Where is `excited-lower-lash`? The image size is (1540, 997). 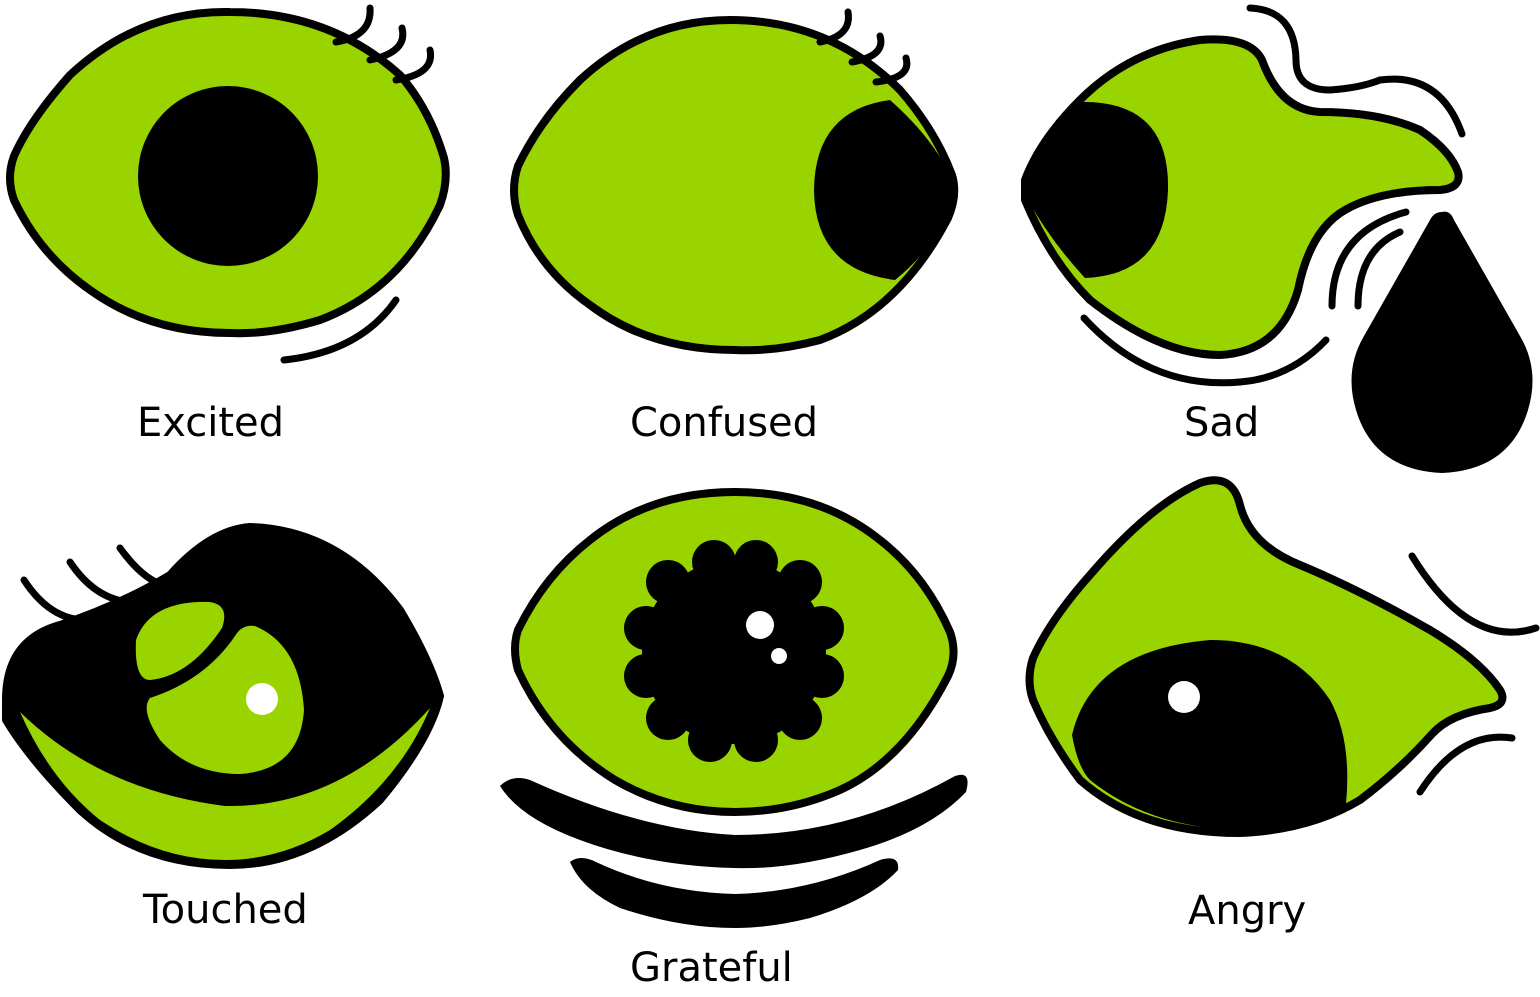 excited-lower-lash is located at coordinates (340, 330).